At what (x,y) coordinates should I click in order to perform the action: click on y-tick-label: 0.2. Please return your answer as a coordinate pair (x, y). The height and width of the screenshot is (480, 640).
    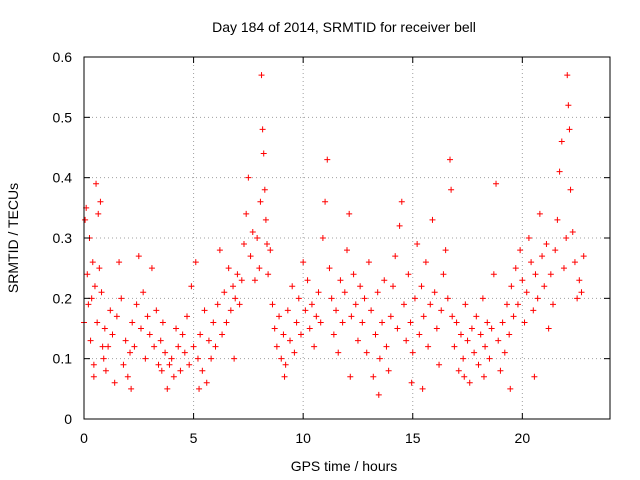
    Looking at the image, I should click on (63, 298).